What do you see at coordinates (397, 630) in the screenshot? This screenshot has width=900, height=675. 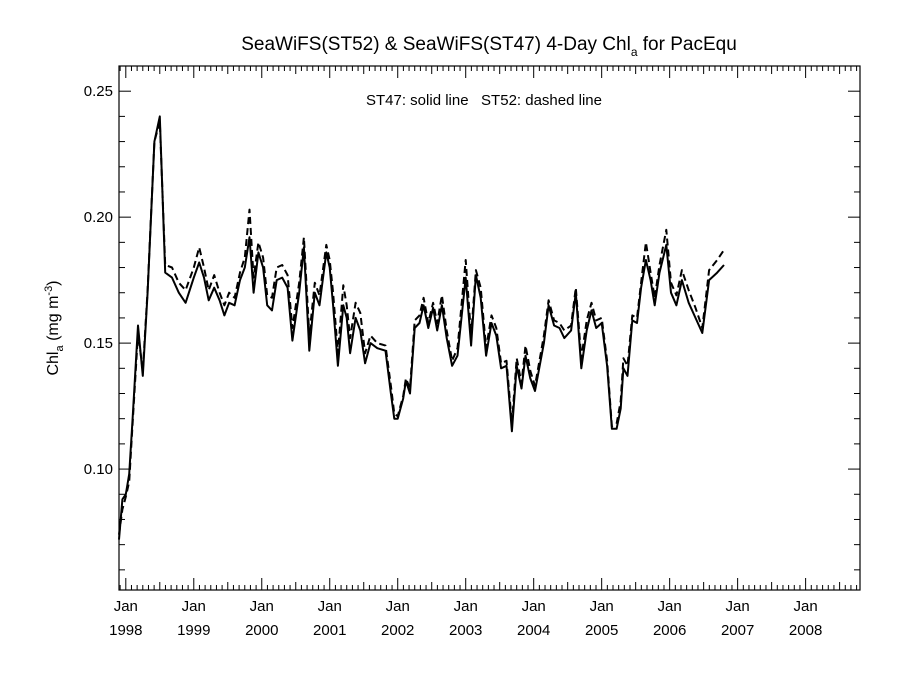 I see `x-tick-year: 2002` at bounding box center [397, 630].